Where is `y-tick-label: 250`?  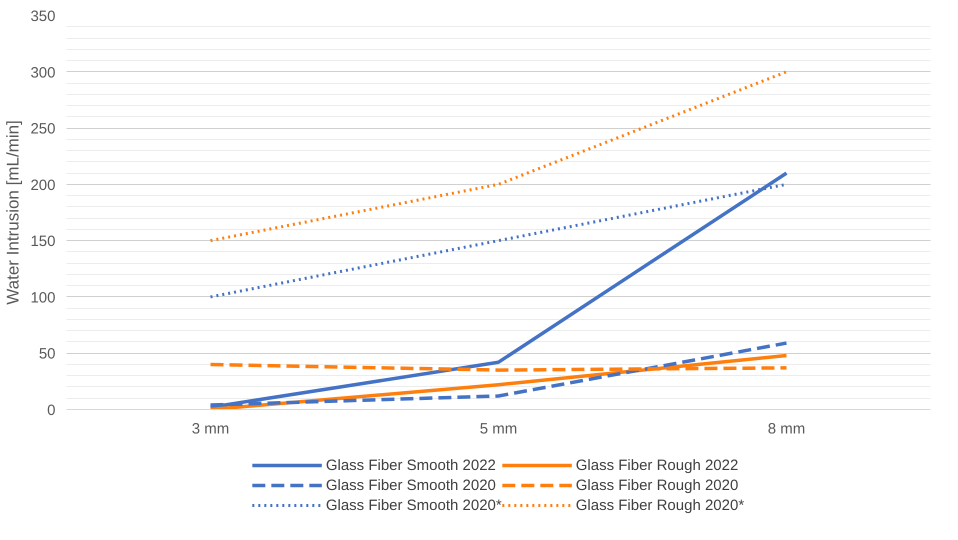 y-tick-label: 250 is located at coordinates (43, 129).